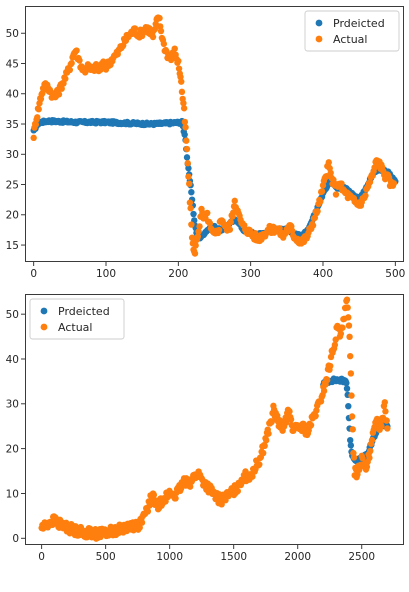 This screenshot has height=592, width=409. What do you see at coordinates (12, 449) in the screenshot?
I see `y-tick-label: 20` at bounding box center [12, 449].